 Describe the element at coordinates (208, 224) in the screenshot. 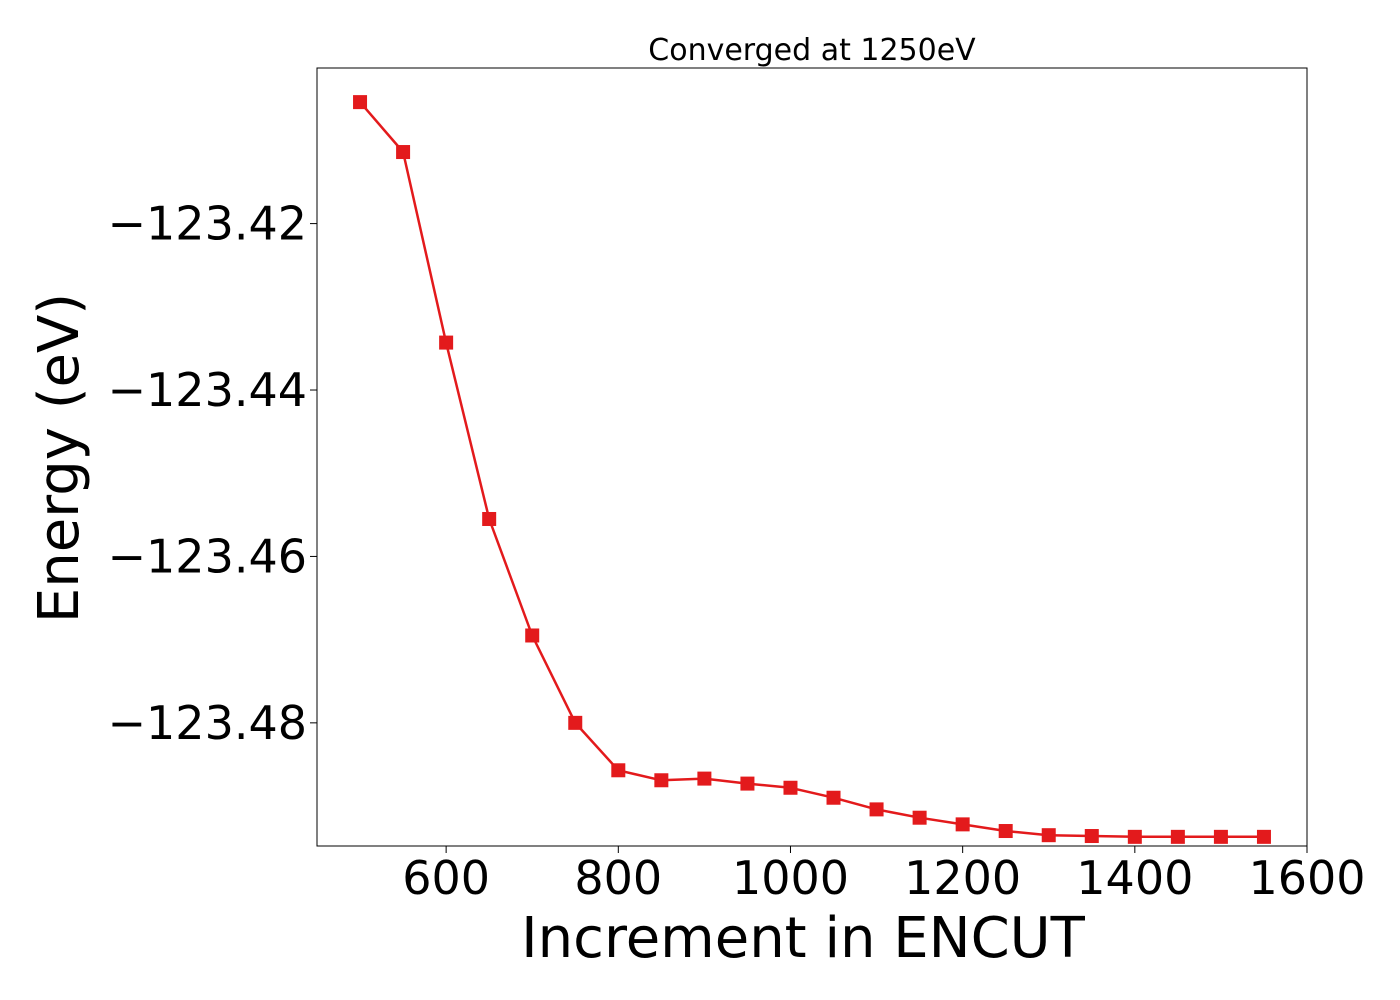

I see `y-tick-label: −123.42` at that location.